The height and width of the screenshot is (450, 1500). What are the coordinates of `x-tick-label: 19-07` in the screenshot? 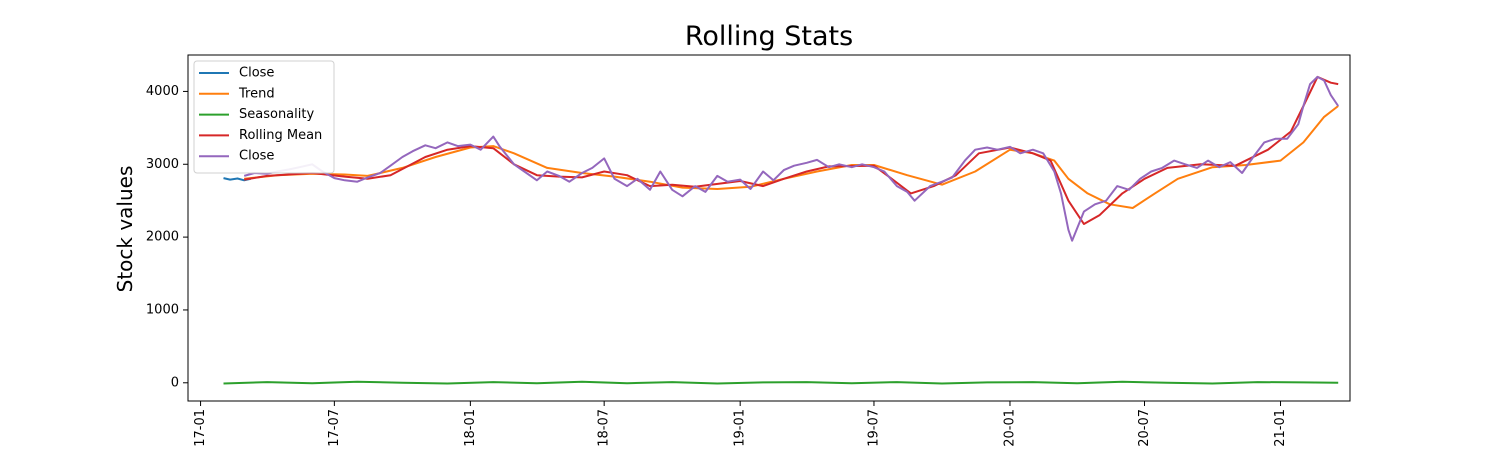 It's located at (873, 428).